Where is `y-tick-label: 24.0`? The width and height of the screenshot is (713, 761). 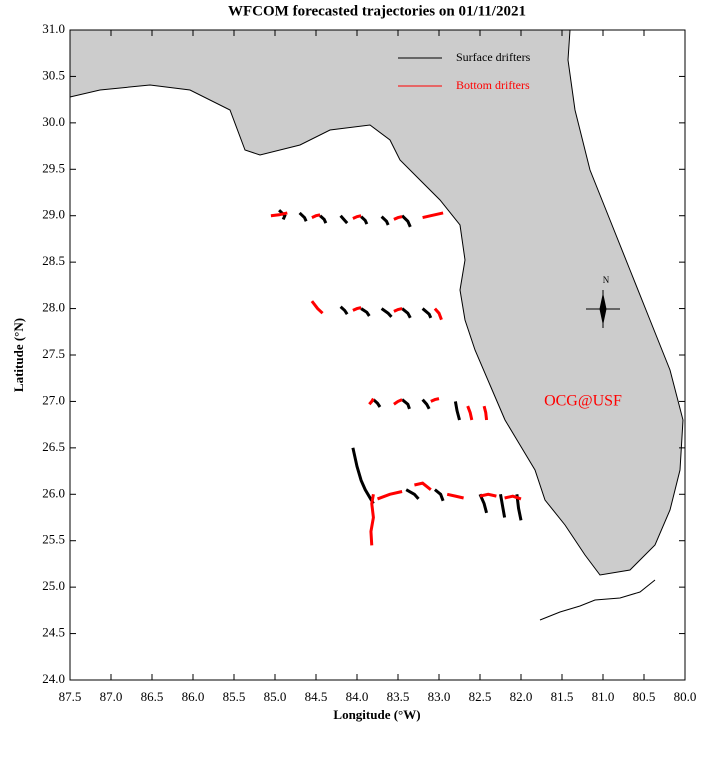
y-tick-label: 24.0 is located at coordinates (53, 678).